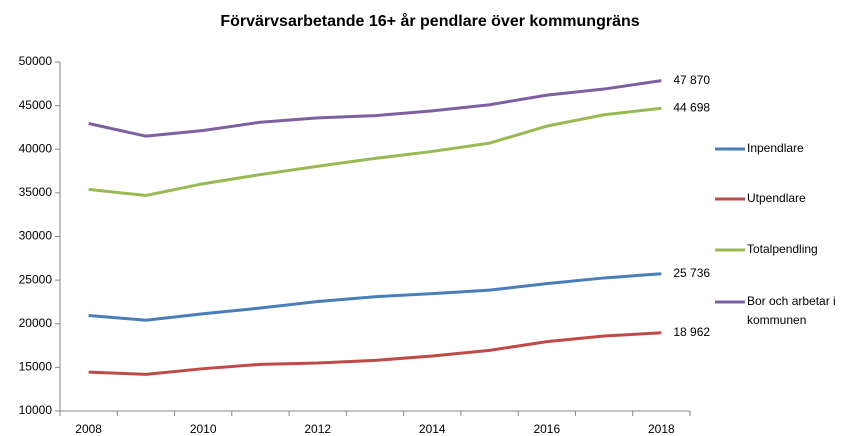 This screenshot has height=436, width=850. Describe the element at coordinates (88, 429) in the screenshot. I see `x-tick-label: 2008` at that location.